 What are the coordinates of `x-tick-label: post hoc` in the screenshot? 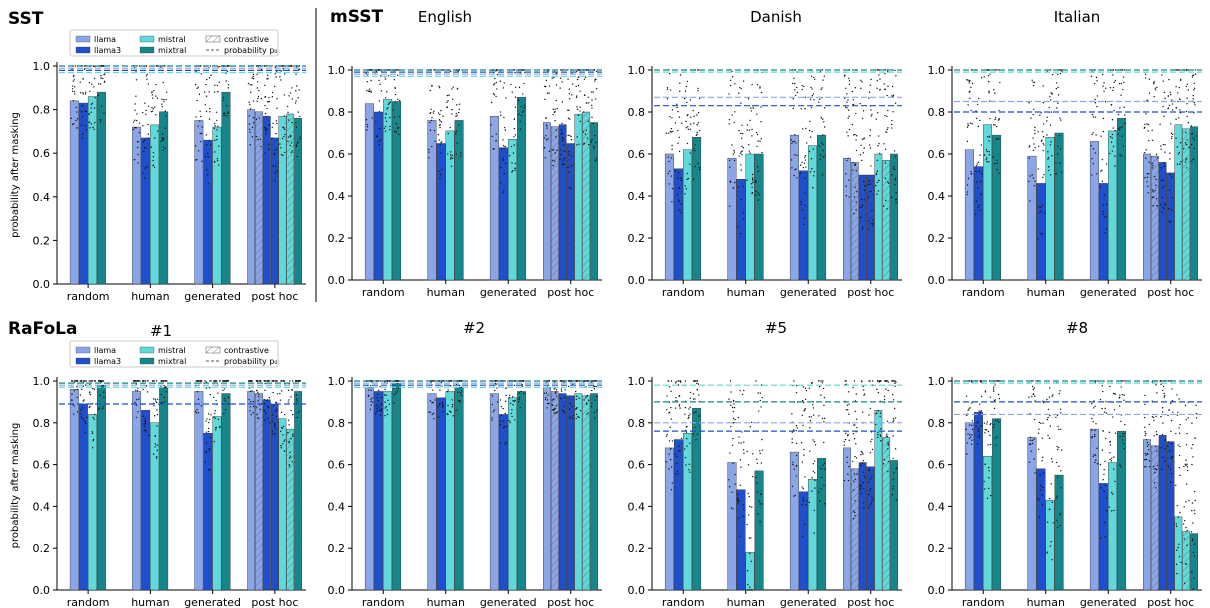 It's located at (274, 296).